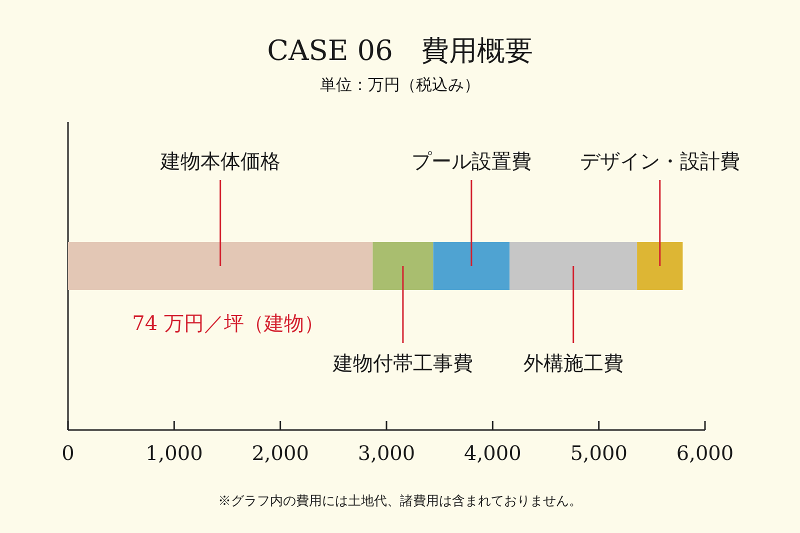  What do you see at coordinates (402, 363) in the screenshot?
I see `text: 建物付帯工事費` at bounding box center [402, 363].